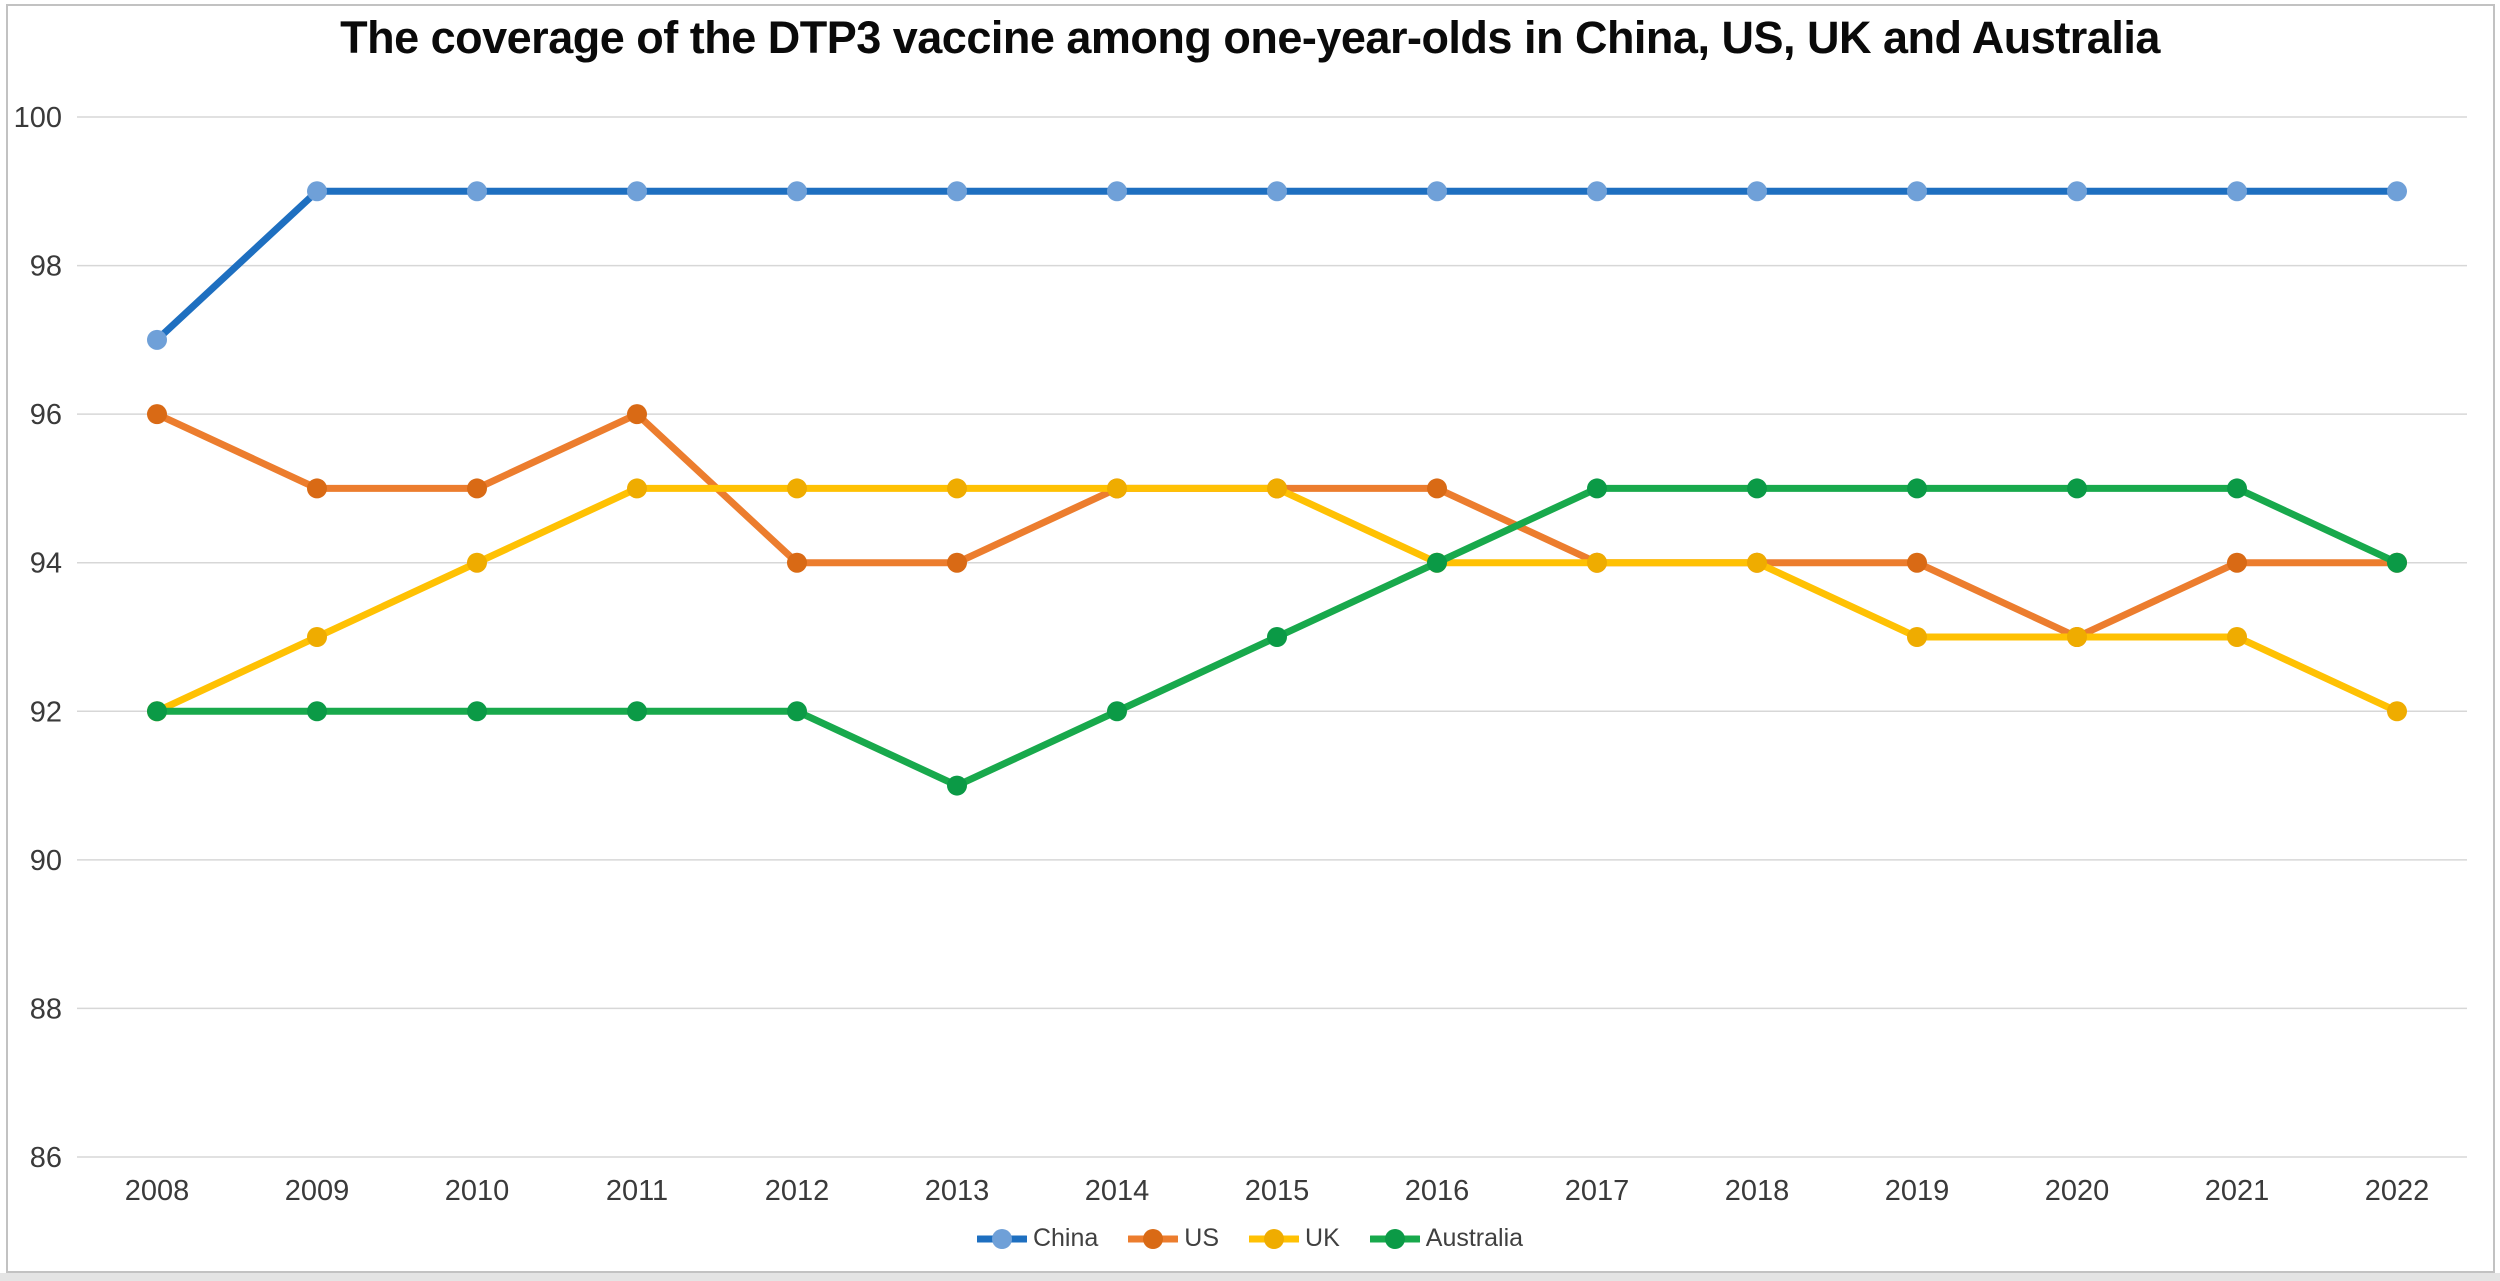 This screenshot has width=2500, height=1281. Describe the element at coordinates (1250, 1277) in the screenshot. I see `bottom-strip` at that location.